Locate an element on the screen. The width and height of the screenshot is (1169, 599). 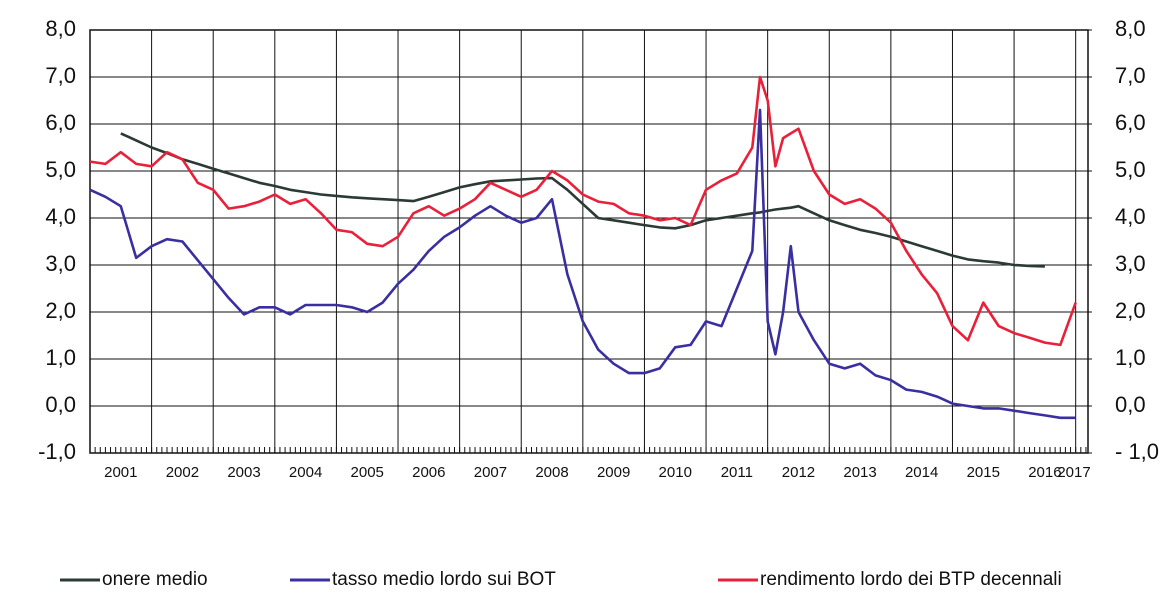
x-tick-label: 2005 is located at coordinates (367, 472).